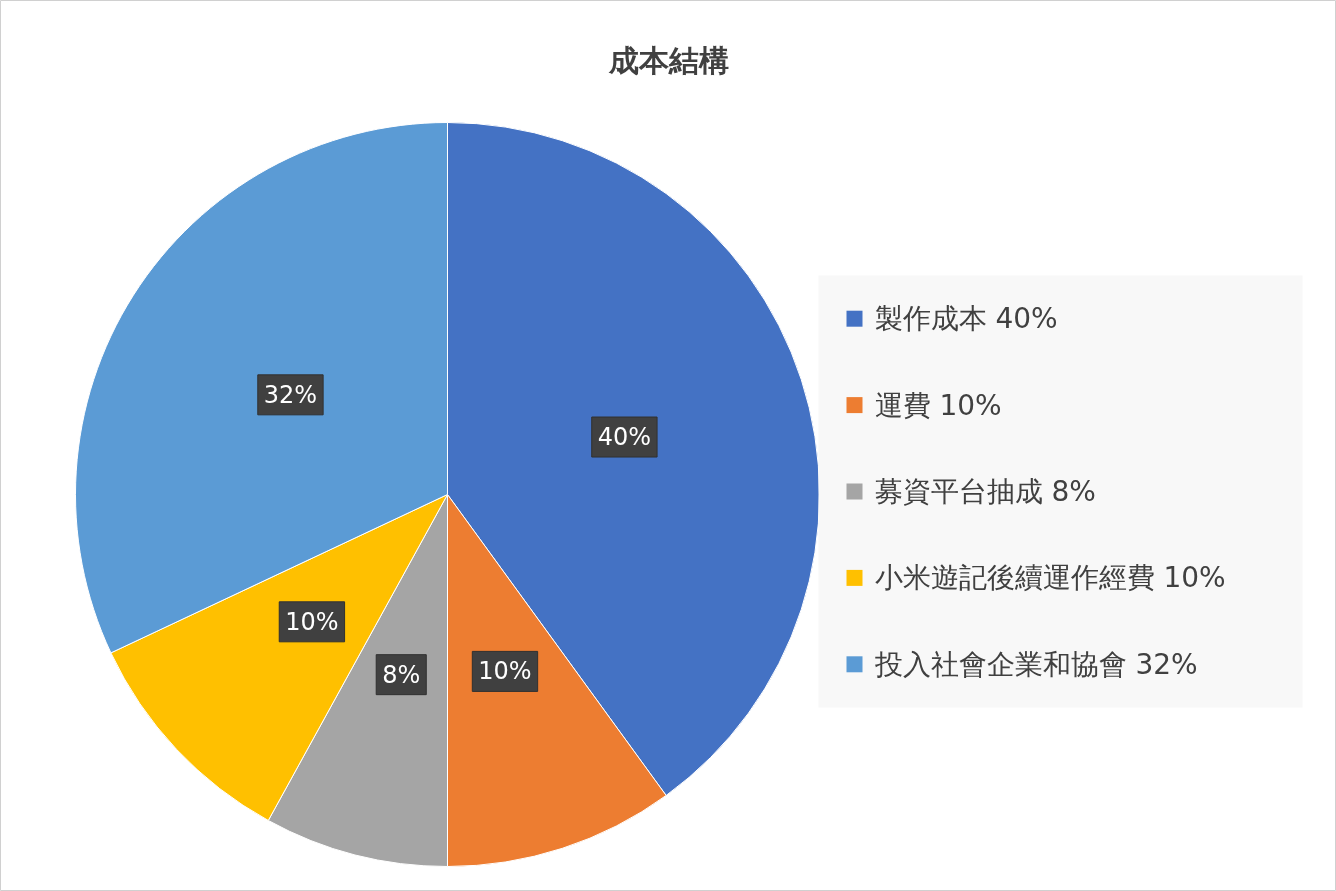 Image resolution: width=1336 pixels, height=891 pixels. I want to click on data-label: 40%, so click(624, 437).